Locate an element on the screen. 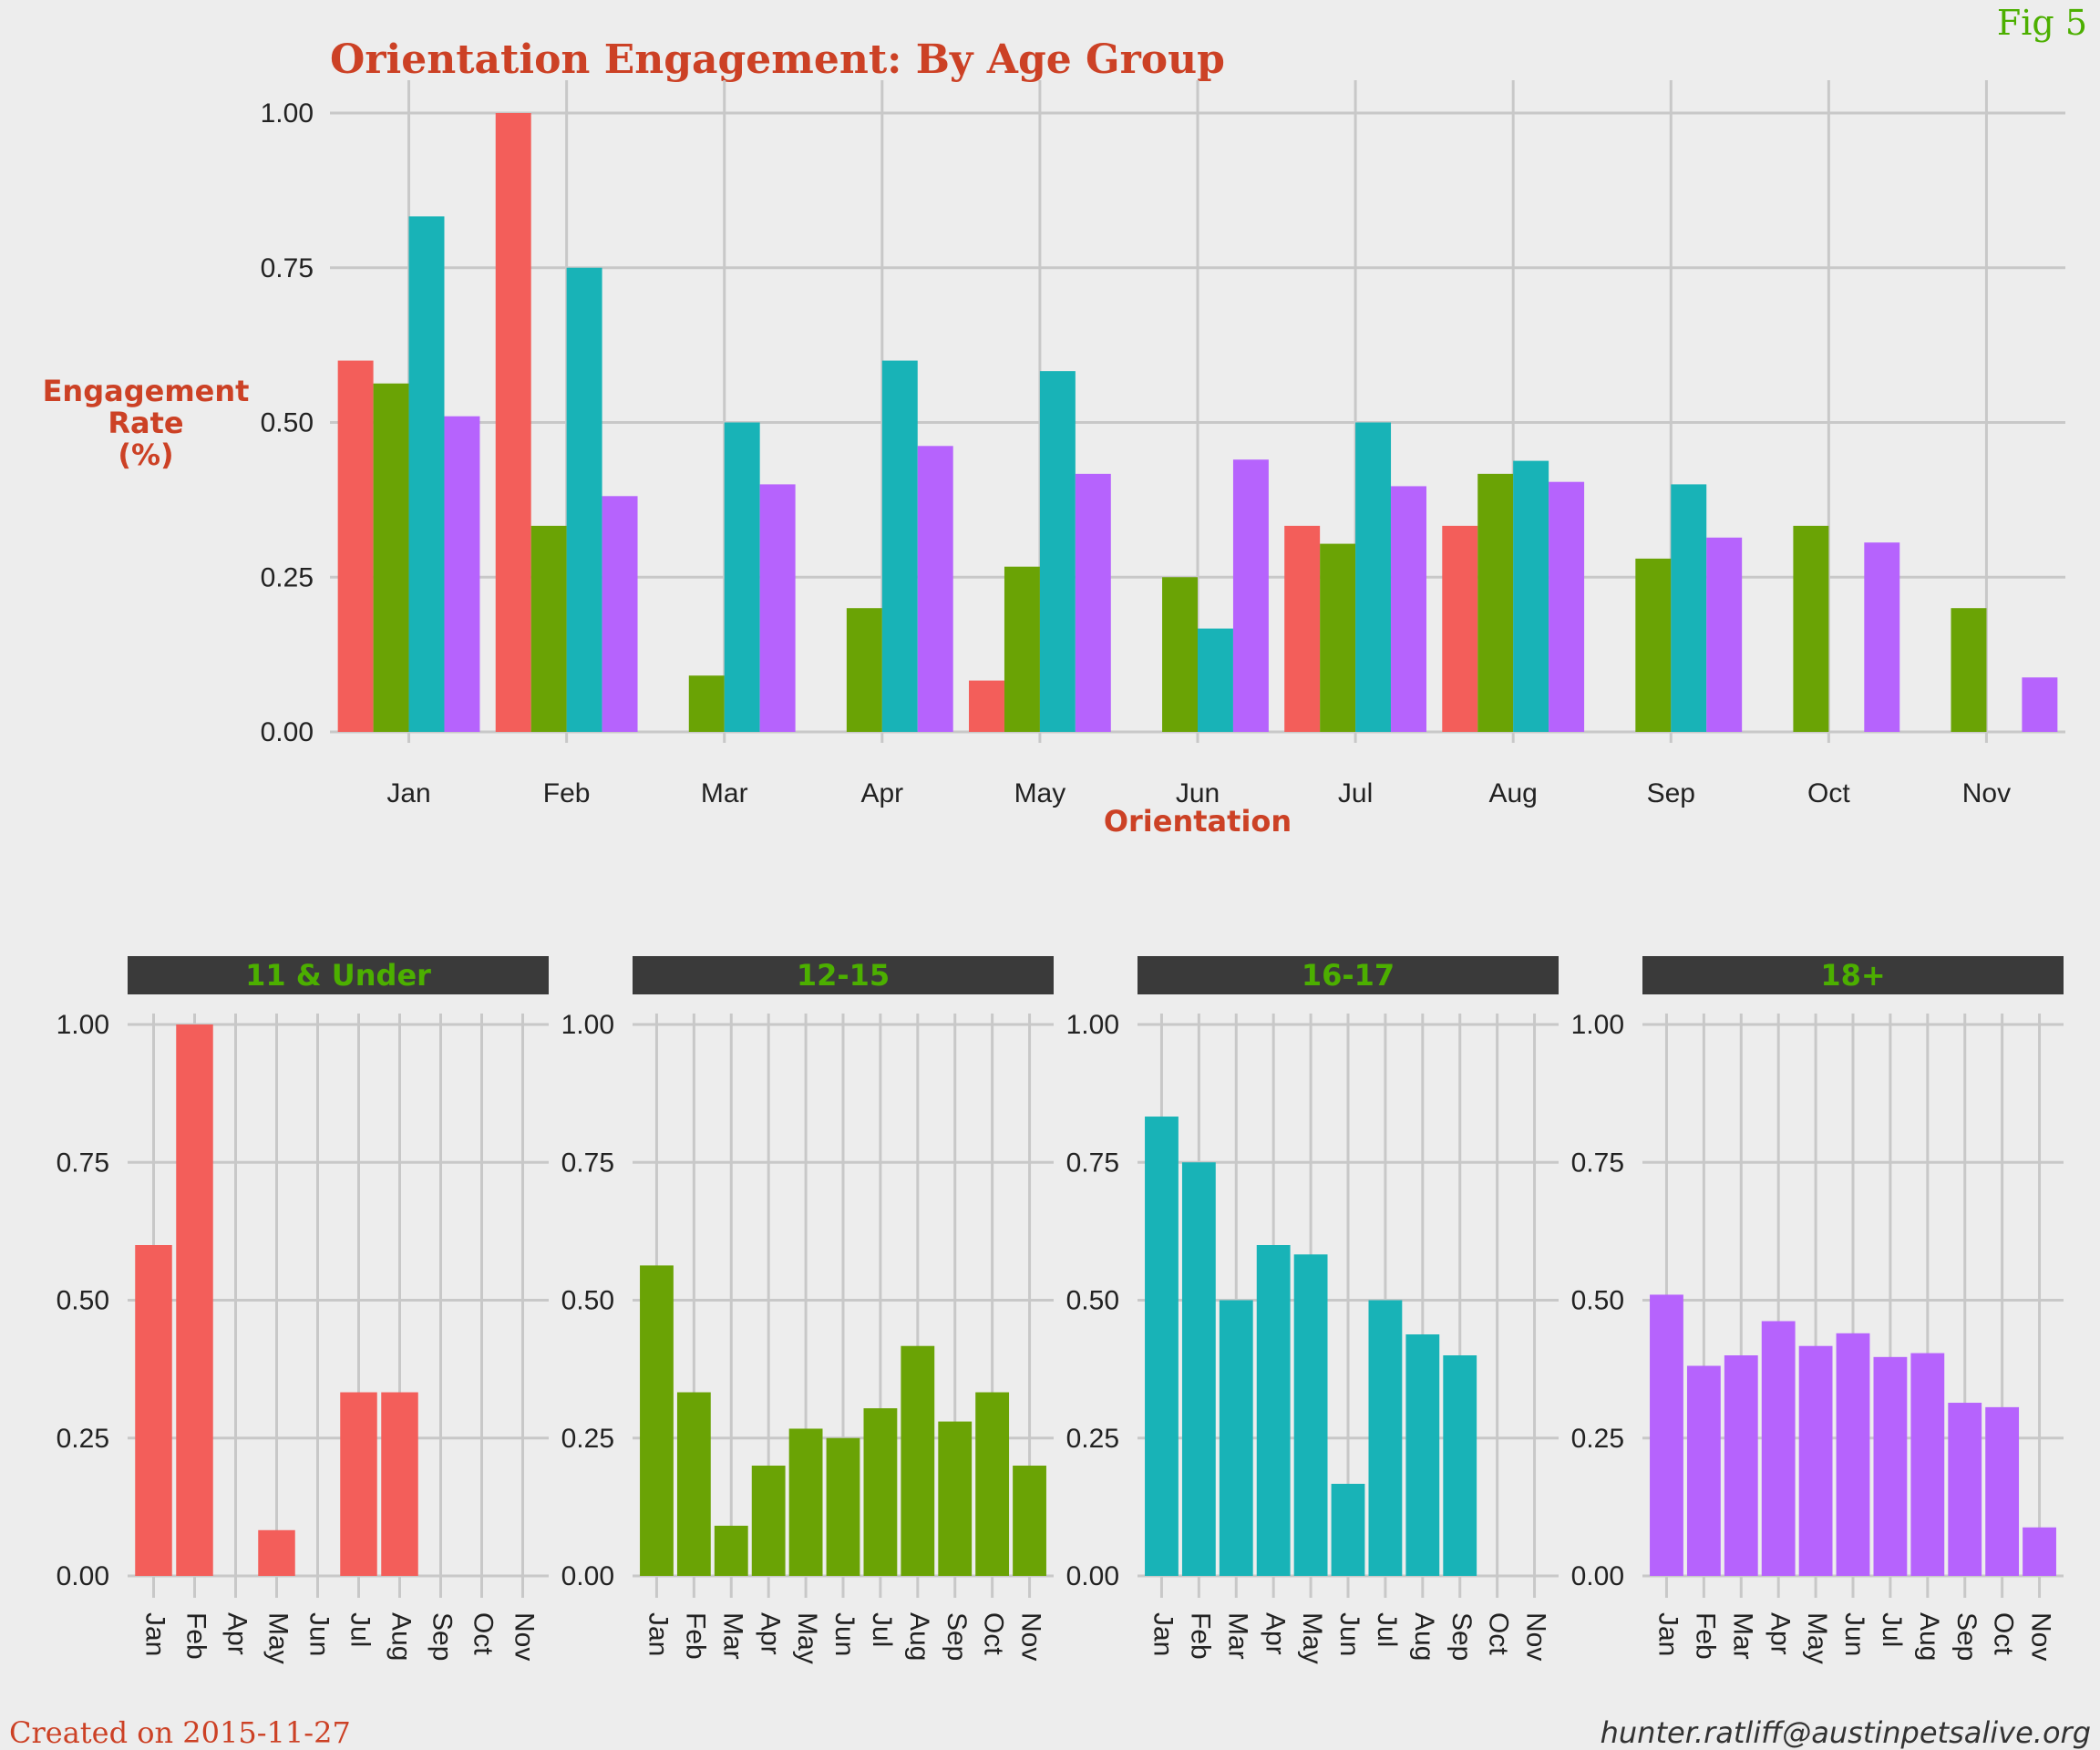 Image resolution: width=2100 pixels, height=1750 pixels. facet-strip-label: 18+ is located at coordinates (1853, 976).